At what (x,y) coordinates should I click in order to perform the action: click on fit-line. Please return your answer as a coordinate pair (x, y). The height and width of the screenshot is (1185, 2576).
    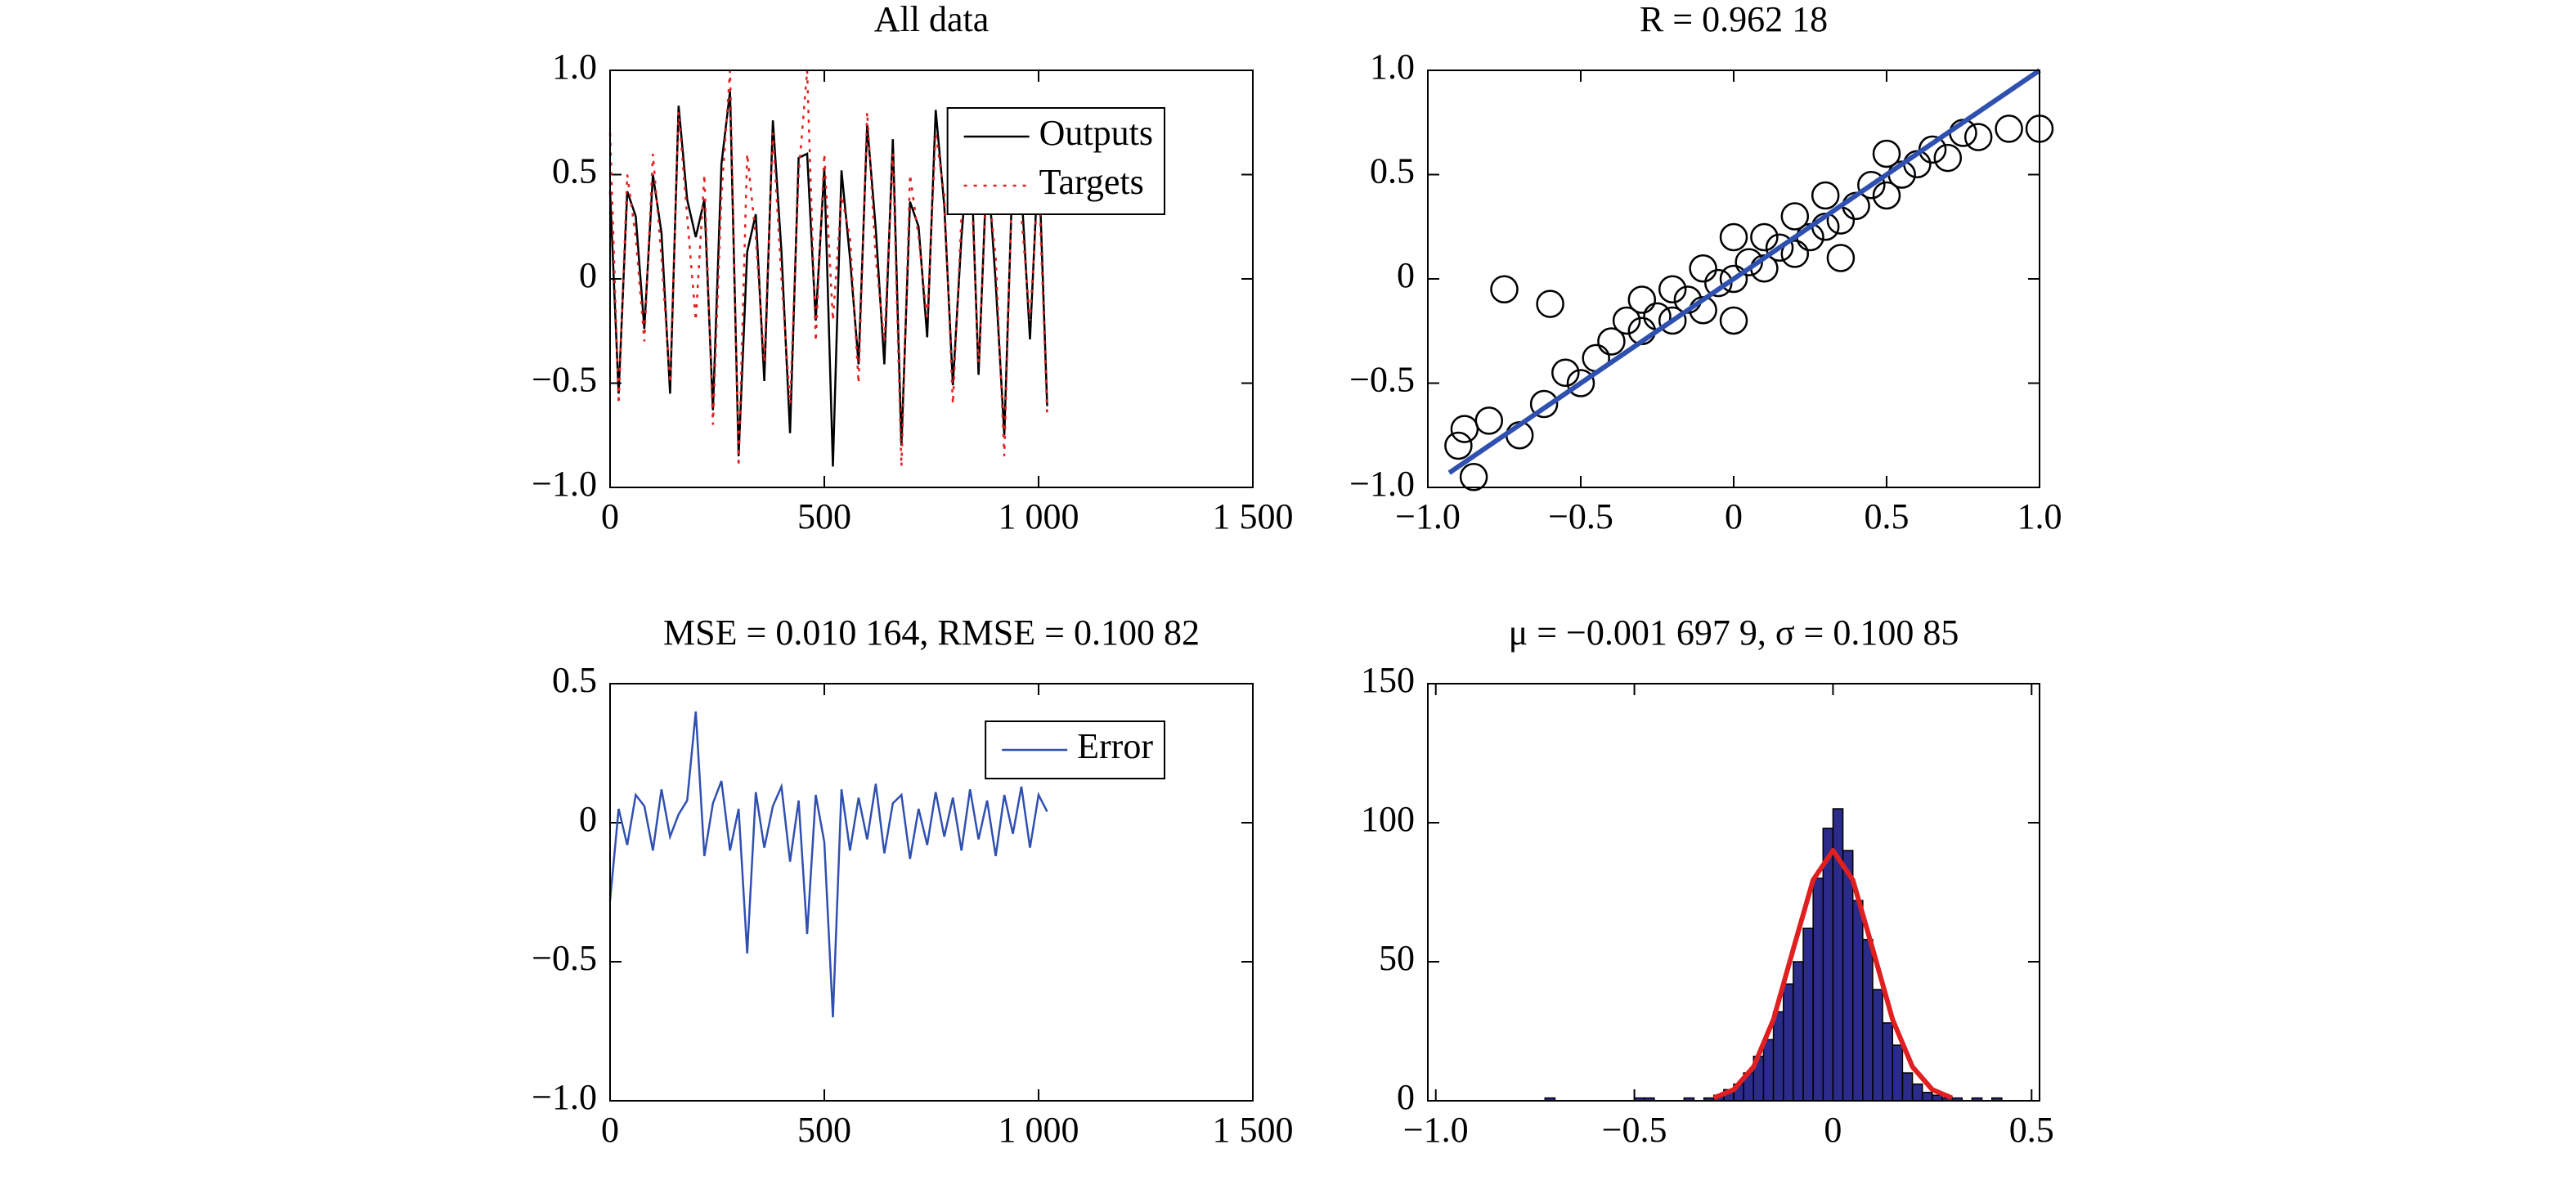
    Looking at the image, I should click on (1744, 271).